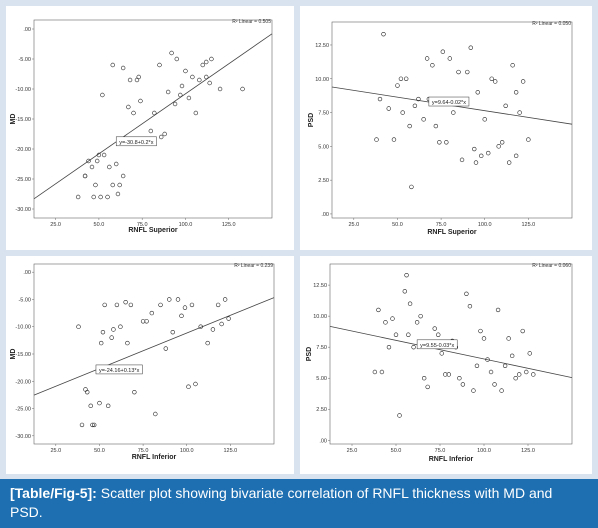 The image size is (598, 528). Describe the element at coordinates (24, 60) in the screenshot. I see `chart-0-y-tick-label: -5.00` at that location.